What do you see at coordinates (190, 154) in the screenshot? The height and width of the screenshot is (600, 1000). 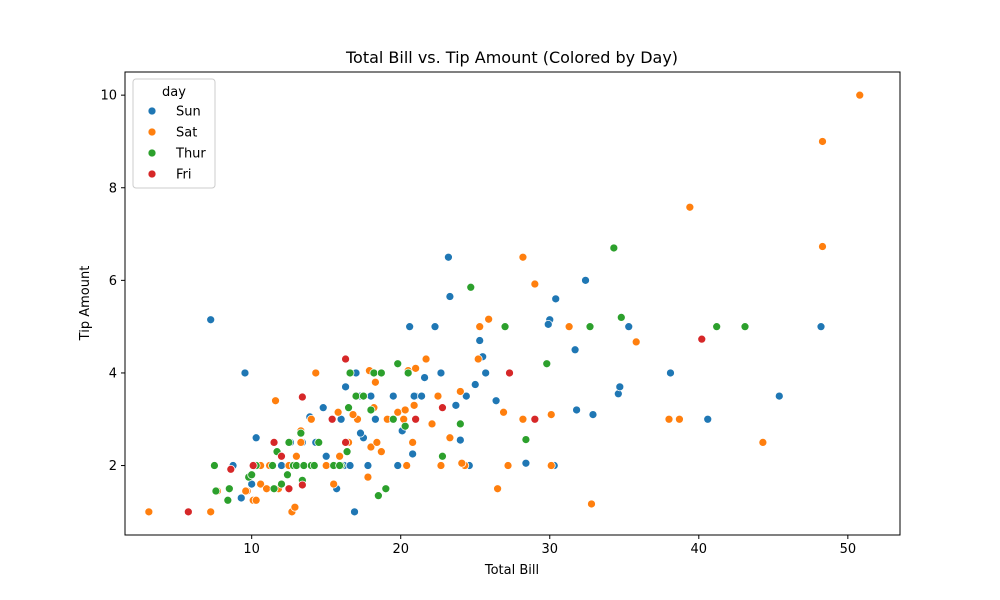 I see `legend-label-thur: Thur` at bounding box center [190, 154].